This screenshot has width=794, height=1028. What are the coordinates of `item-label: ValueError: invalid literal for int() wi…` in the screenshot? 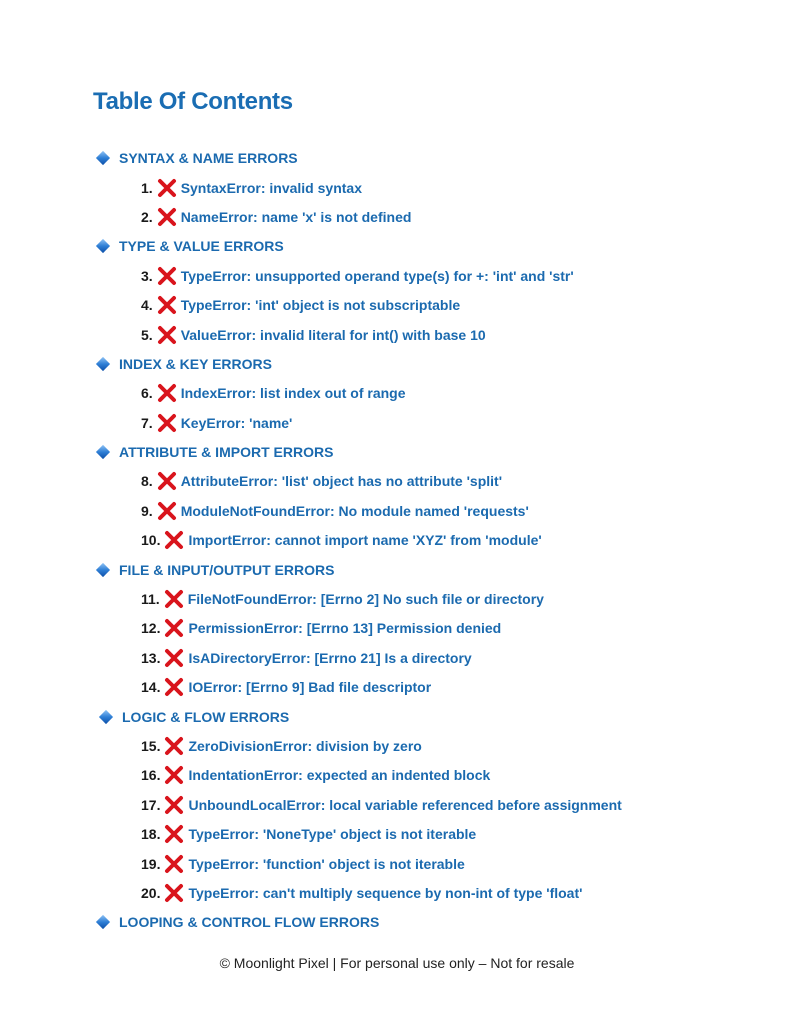 It's located at (333, 334).